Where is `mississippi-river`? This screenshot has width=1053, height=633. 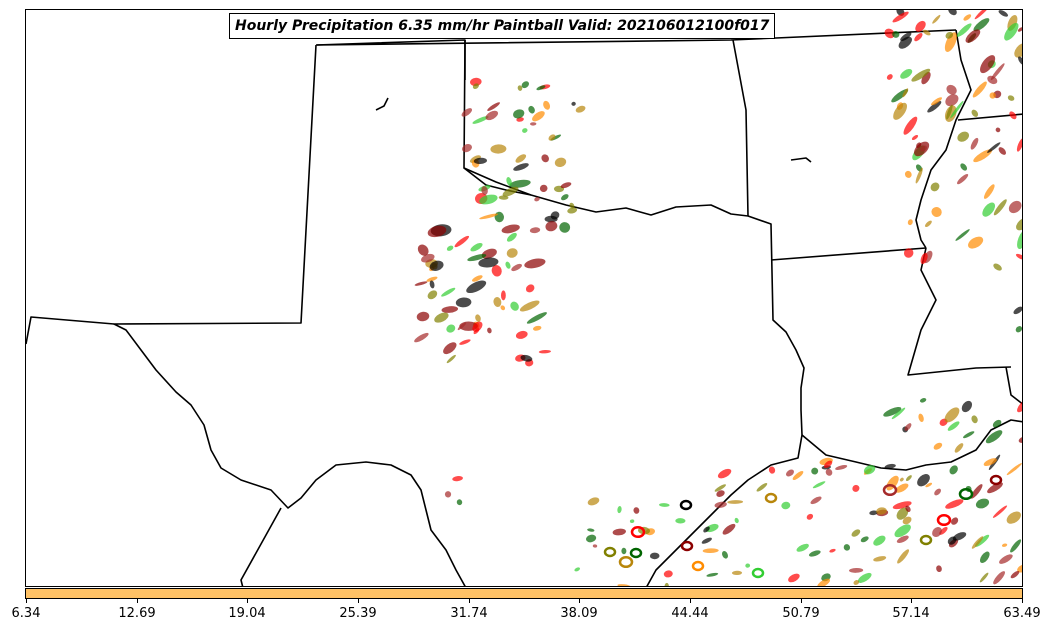 mississippi-river is located at coordinates (943, 139).